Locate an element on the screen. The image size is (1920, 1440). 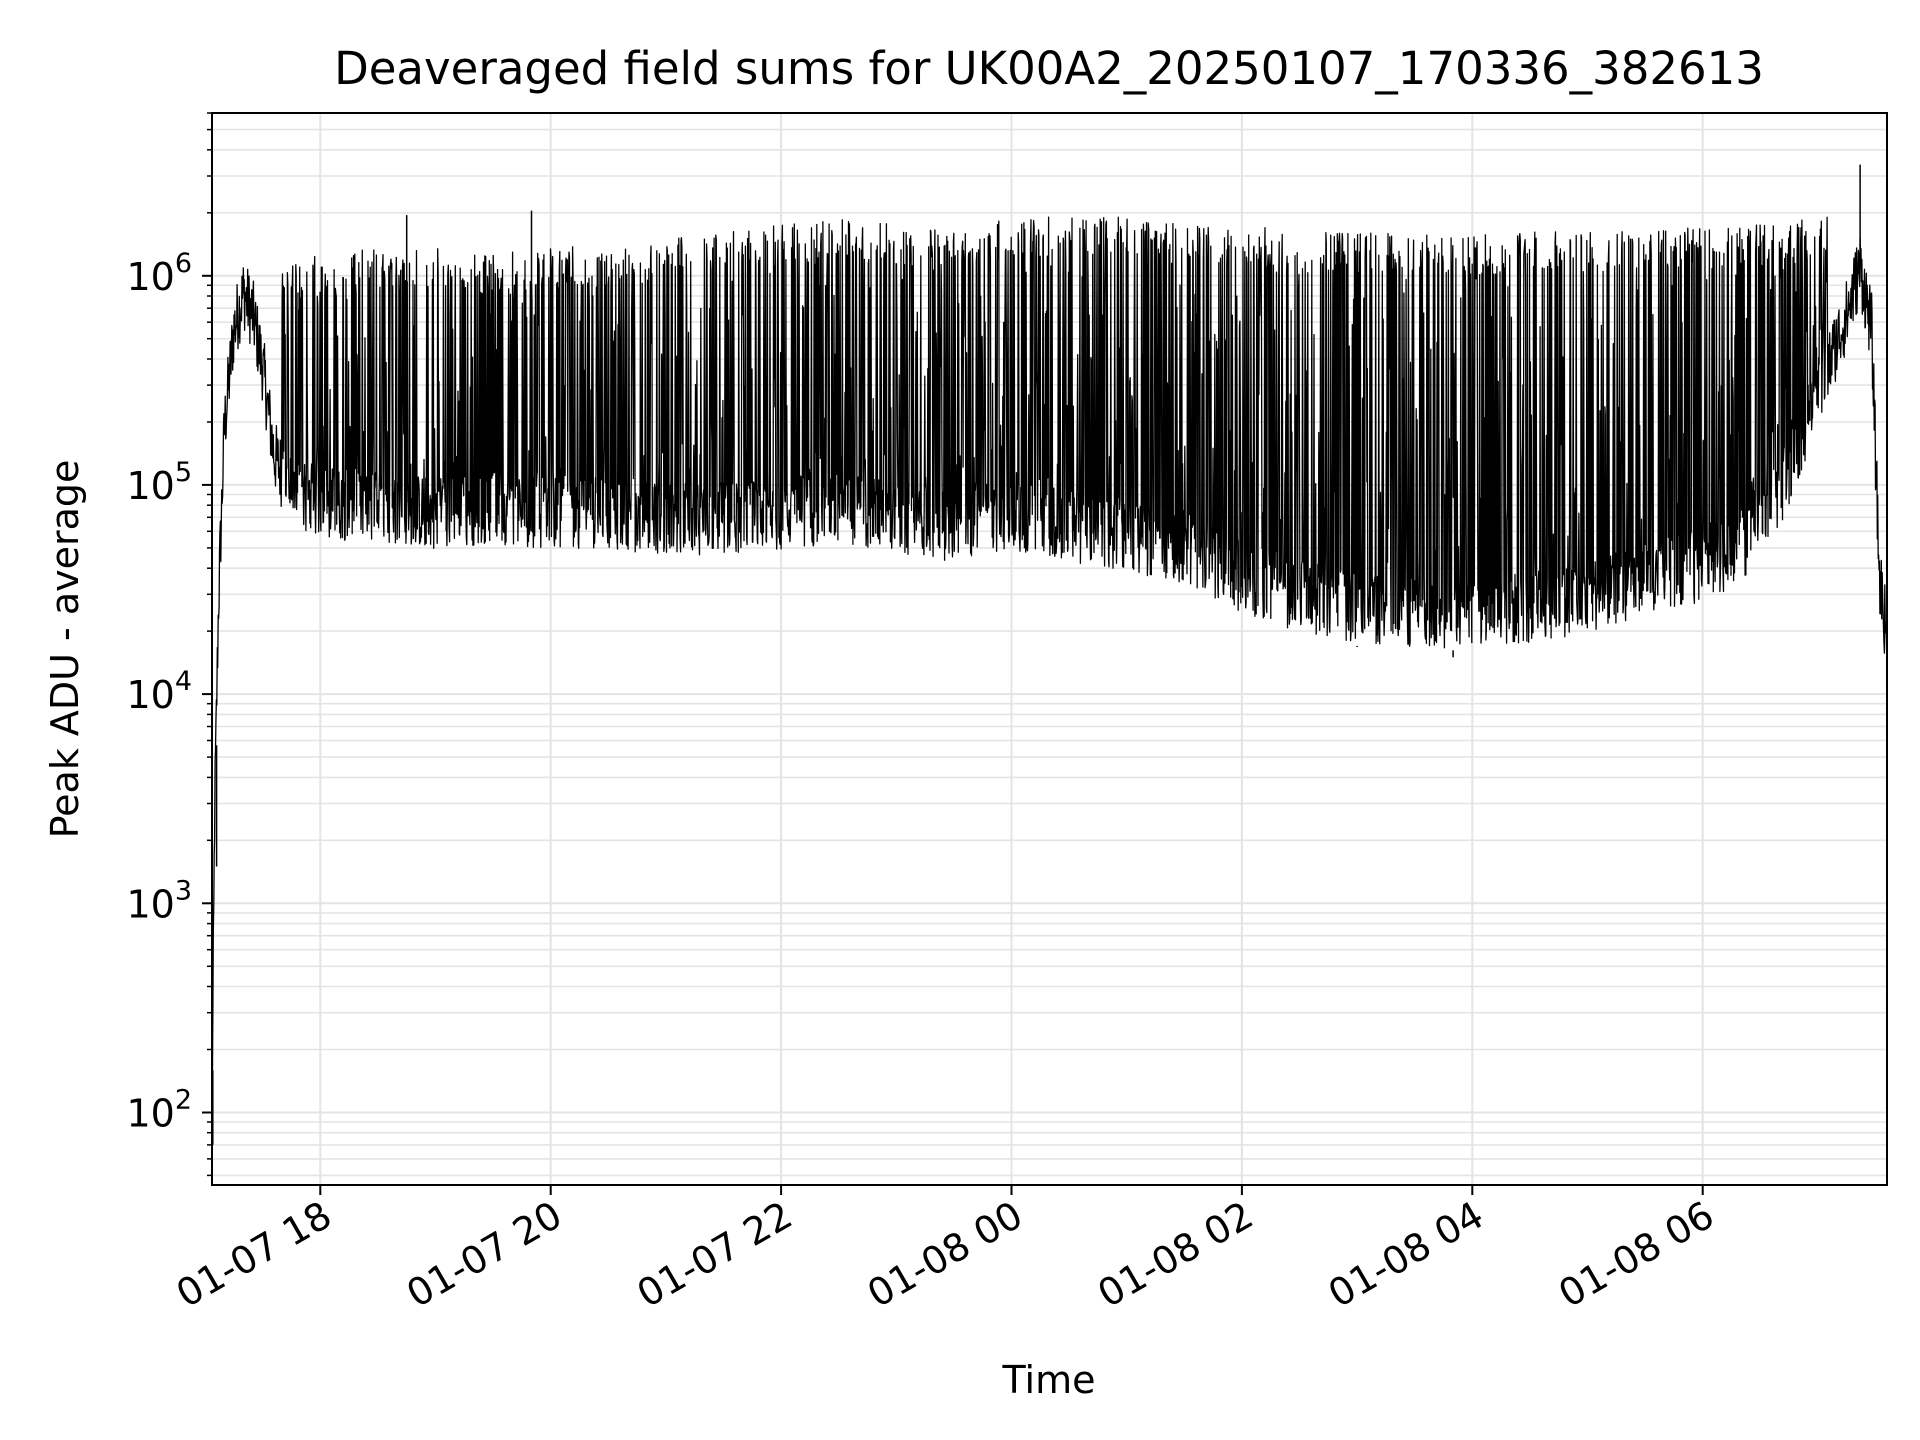
y-tick-label: 10² is located at coordinates (159, 1110).